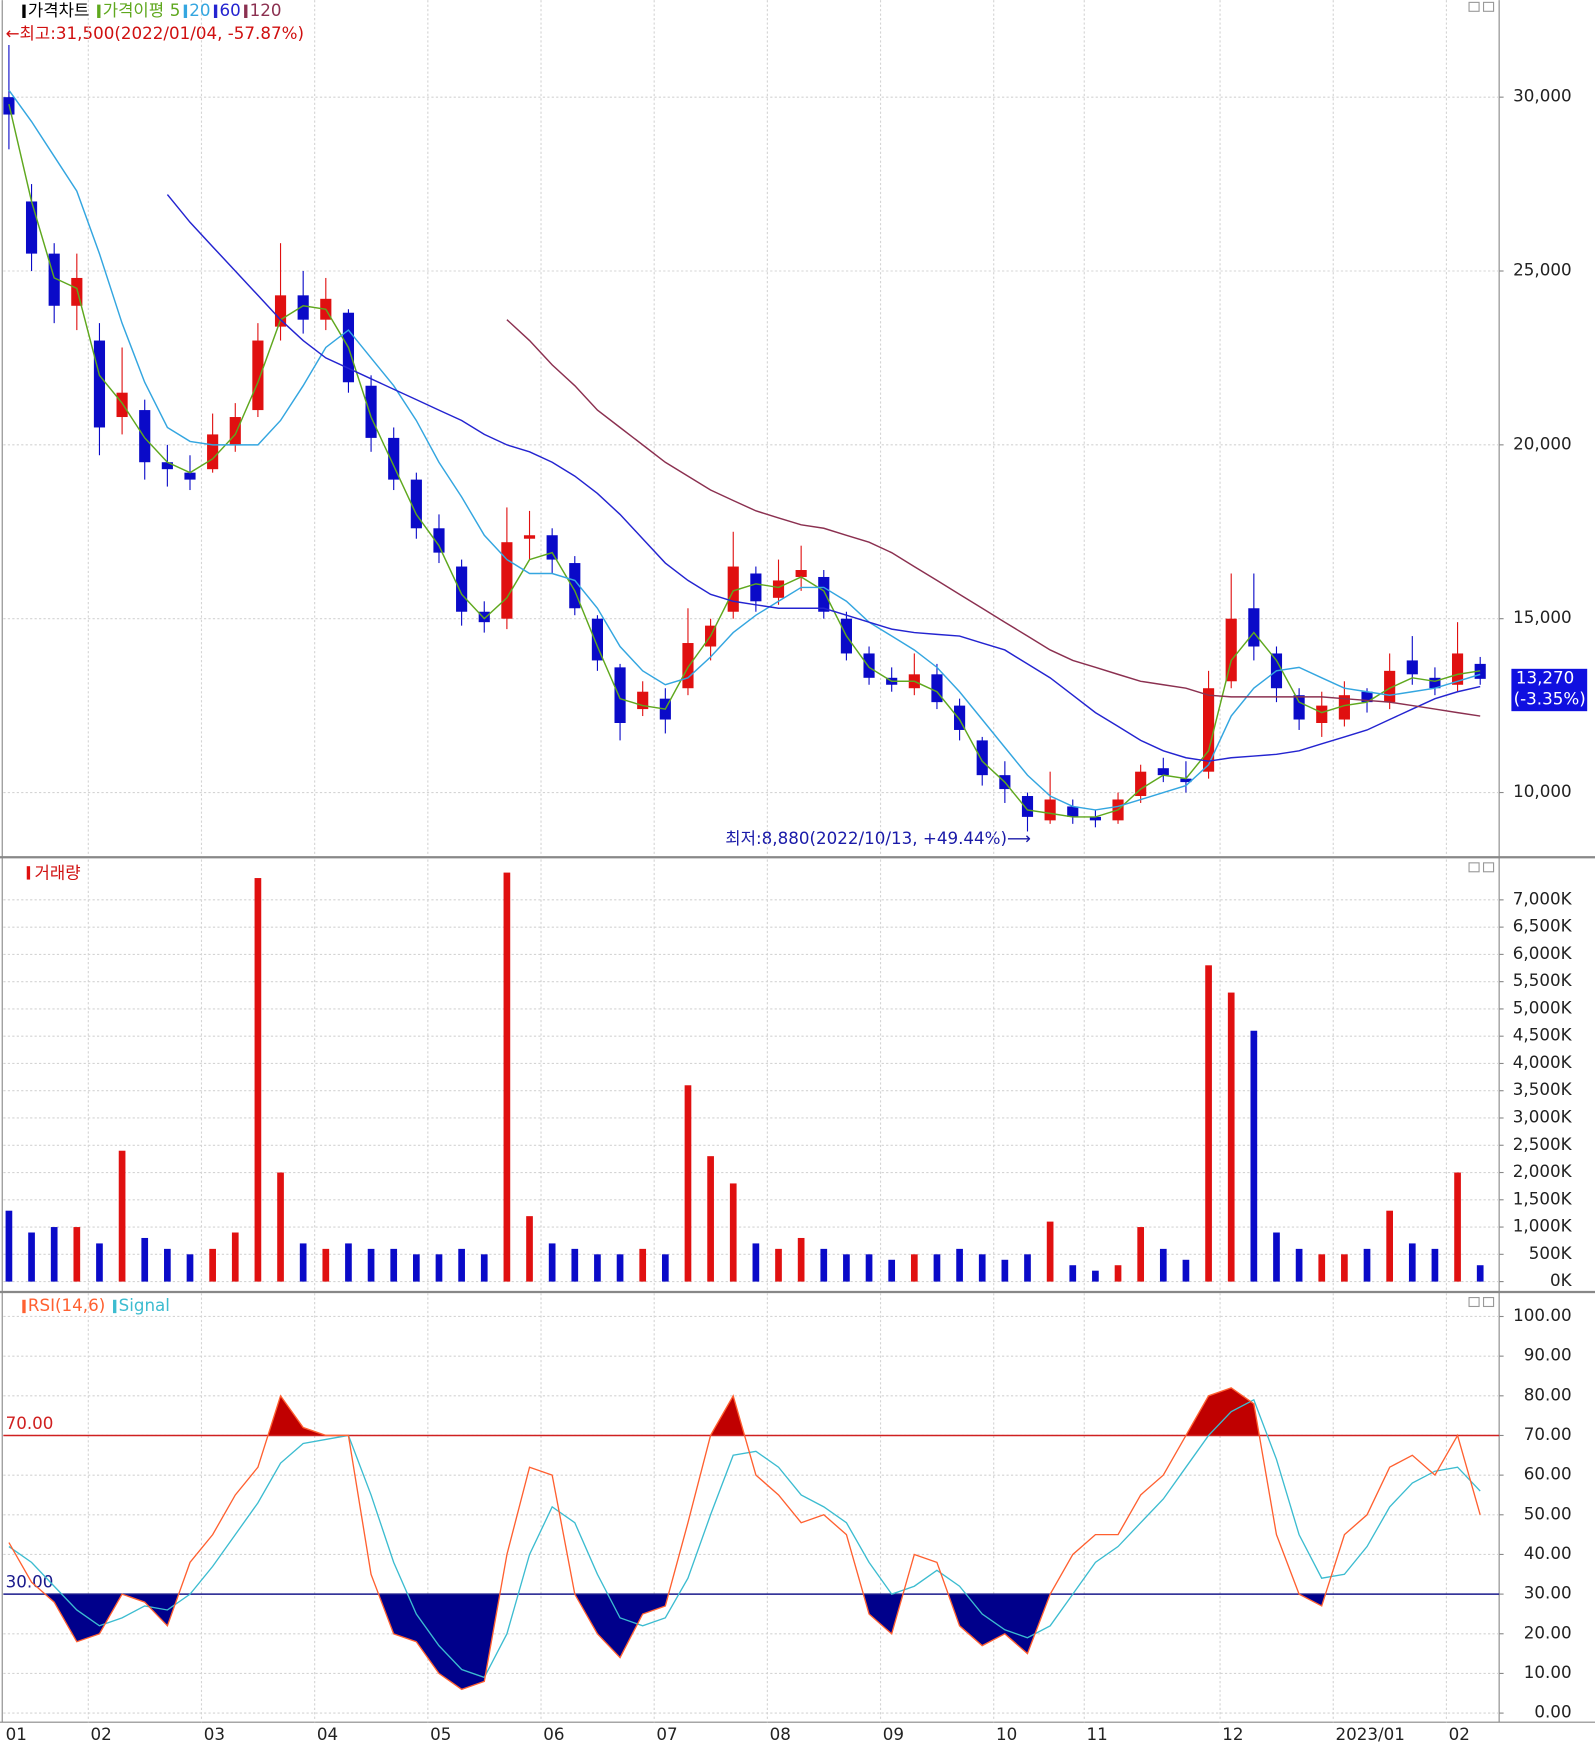 The image size is (1595, 1748). What do you see at coordinates (1459, 1734) in the screenshot?
I see `x-tick-label: 02` at bounding box center [1459, 1734].